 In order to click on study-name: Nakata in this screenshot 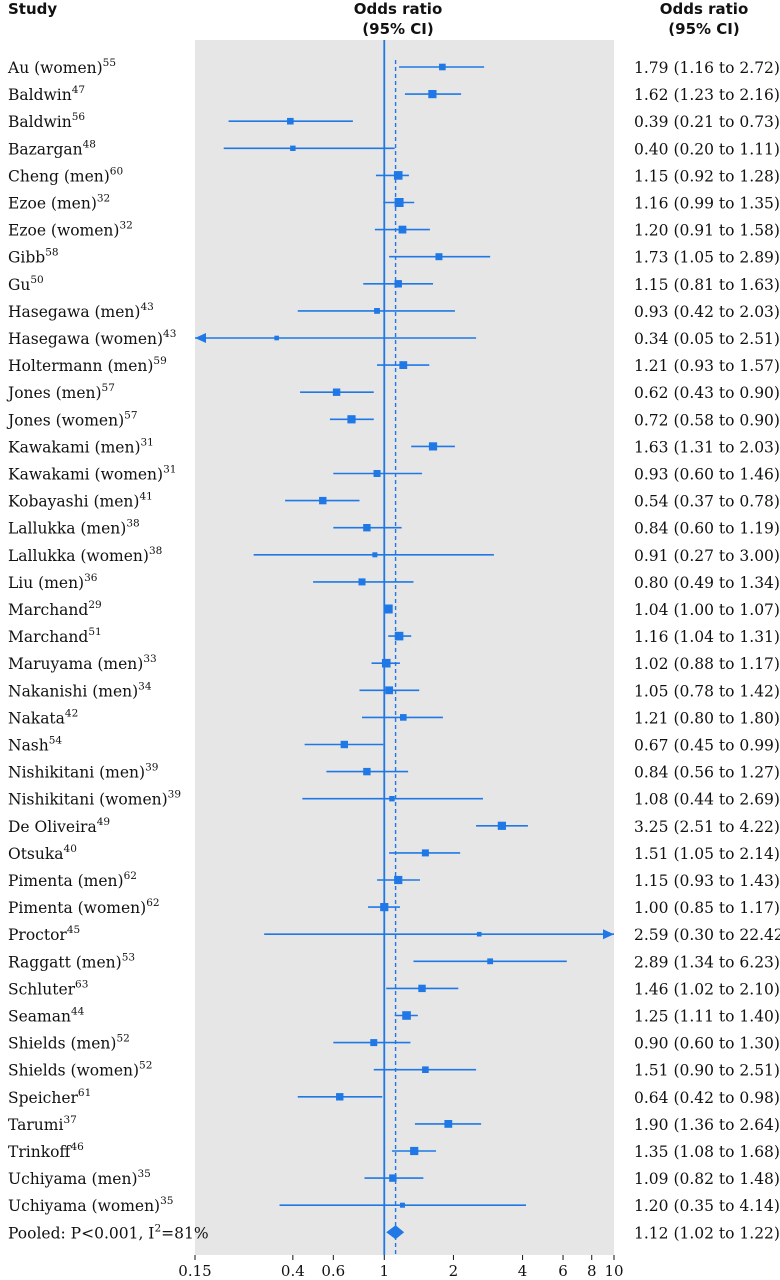, I will do `click(36, 718)`.